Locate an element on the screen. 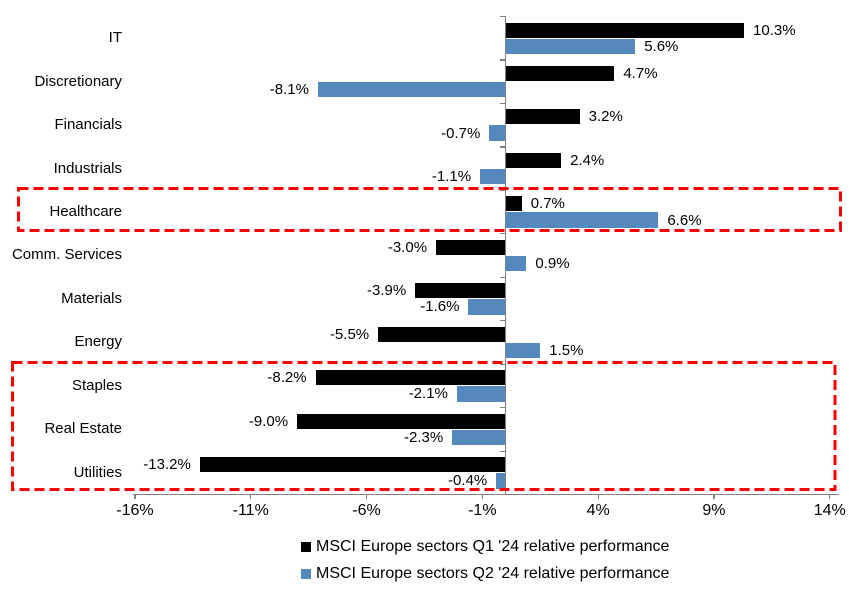 This screenshot has height=601, width=852. x-axis-line is located at coordinates (486, 495).